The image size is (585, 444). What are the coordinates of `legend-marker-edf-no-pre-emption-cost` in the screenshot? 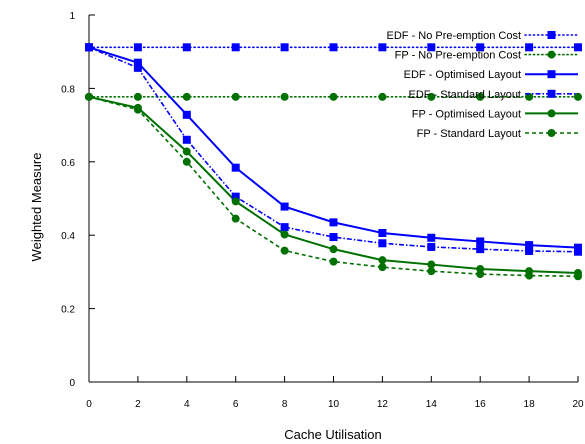 It's located at (551, 35).